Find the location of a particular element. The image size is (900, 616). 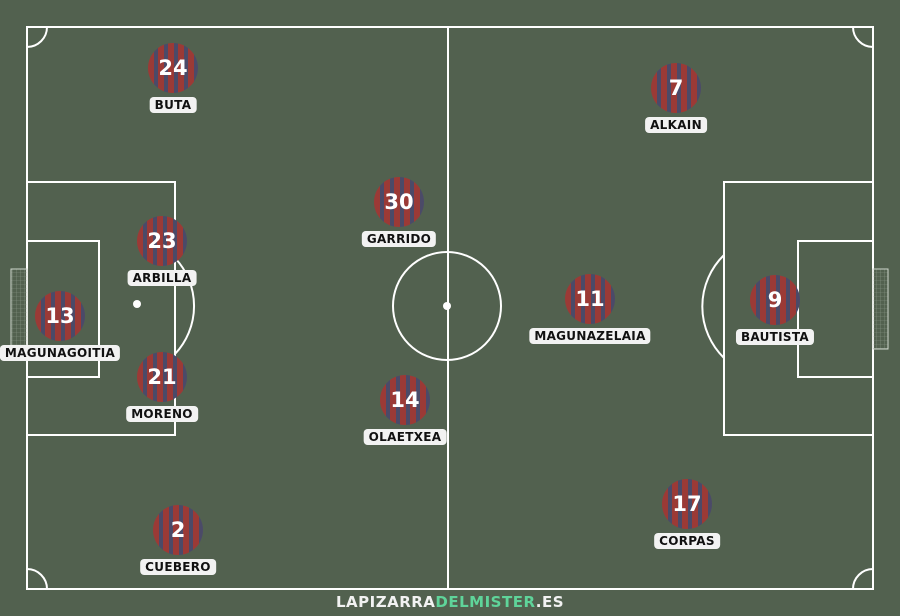

player-shirt: 13 is located at coordinates (60, 316).